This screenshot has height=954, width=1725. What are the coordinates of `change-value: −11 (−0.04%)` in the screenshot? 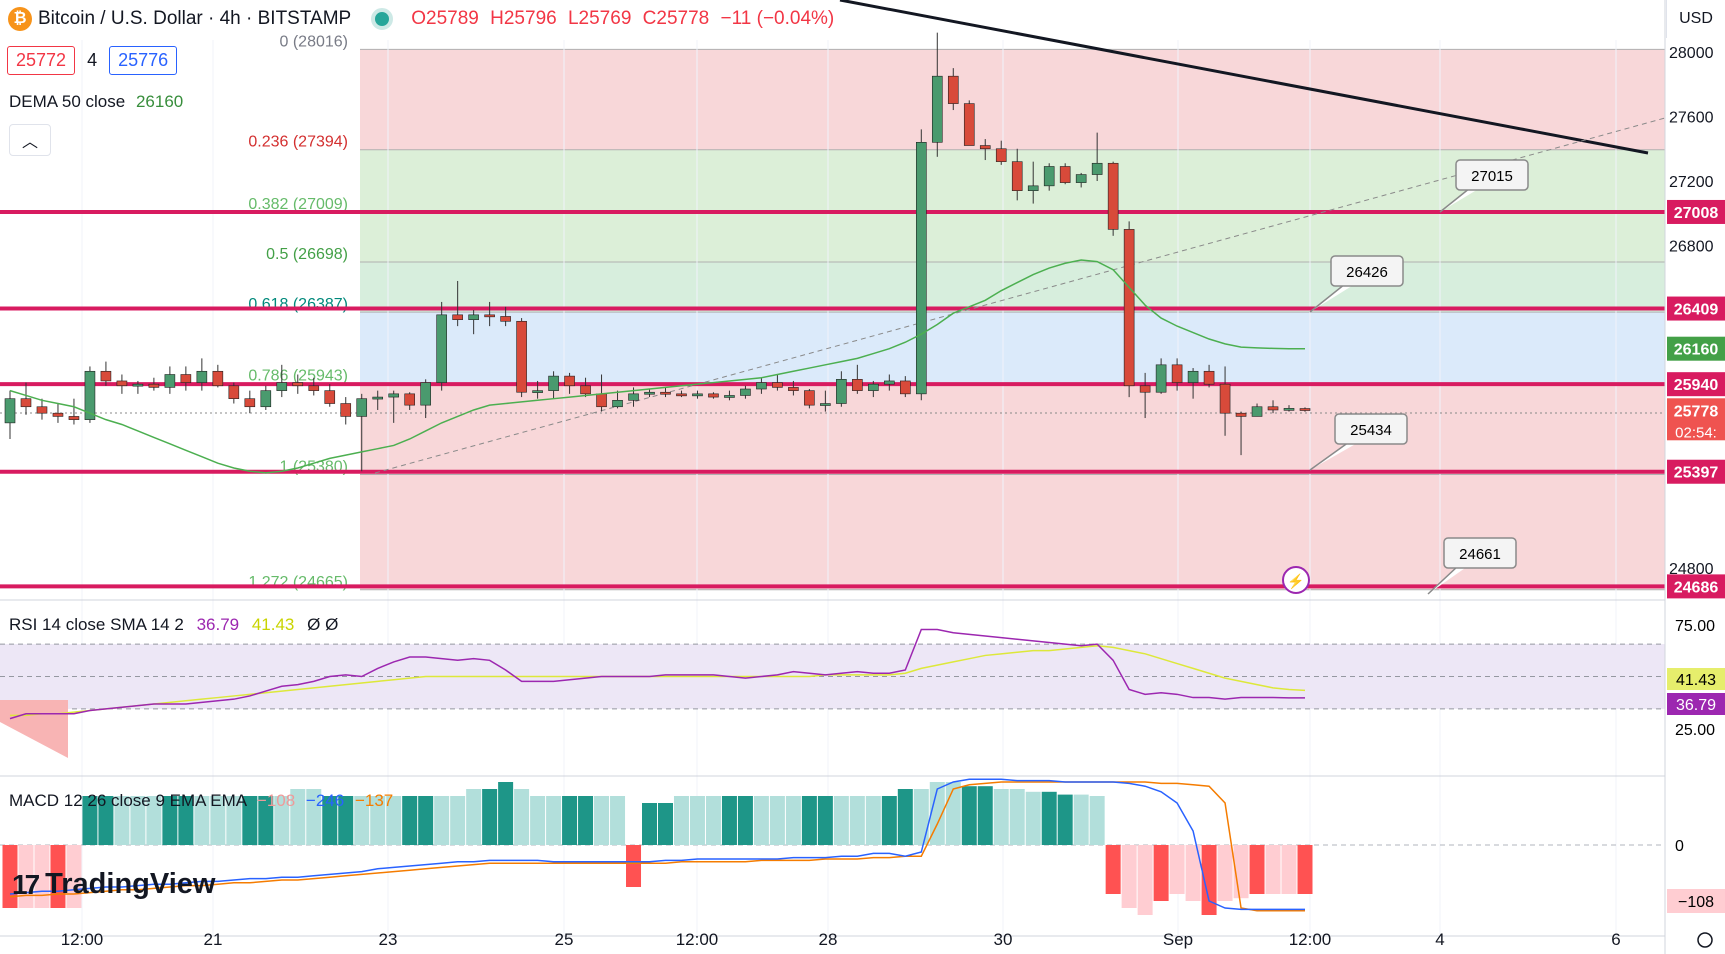 It's located at (777, 18).